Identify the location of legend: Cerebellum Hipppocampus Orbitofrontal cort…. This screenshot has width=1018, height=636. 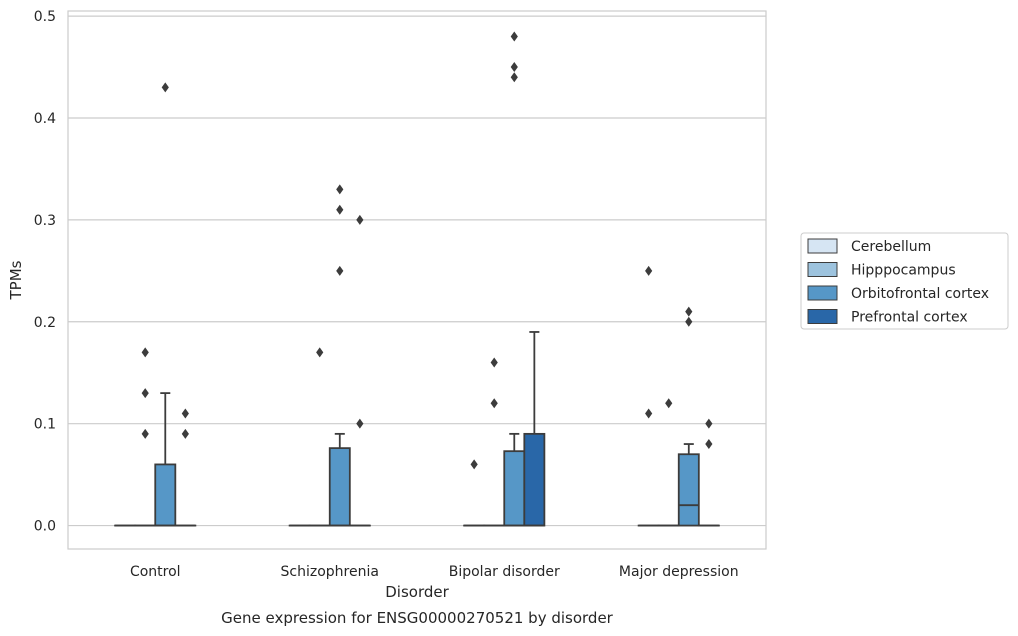
(904, 281).